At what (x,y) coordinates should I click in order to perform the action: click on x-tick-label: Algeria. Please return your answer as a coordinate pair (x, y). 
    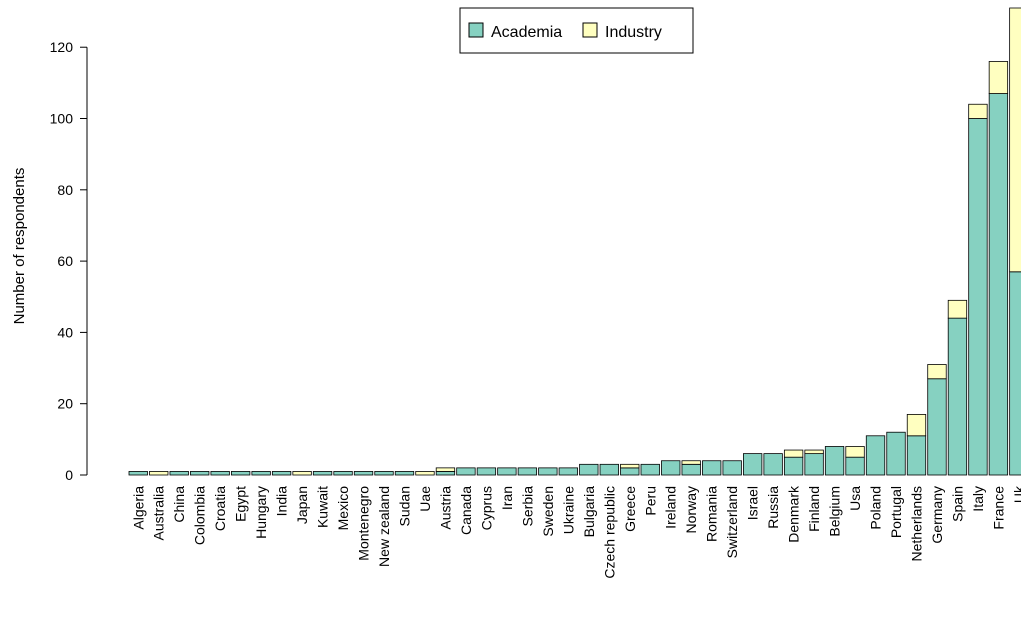
    Looking at the image, I should click on (138, 508).